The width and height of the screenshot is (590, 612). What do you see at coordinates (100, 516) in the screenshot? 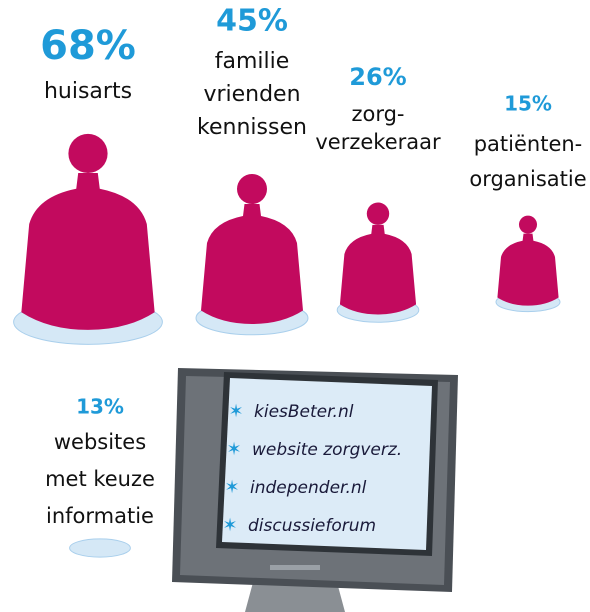
I see `category-label: informatie` at bounding box center [100, 516].